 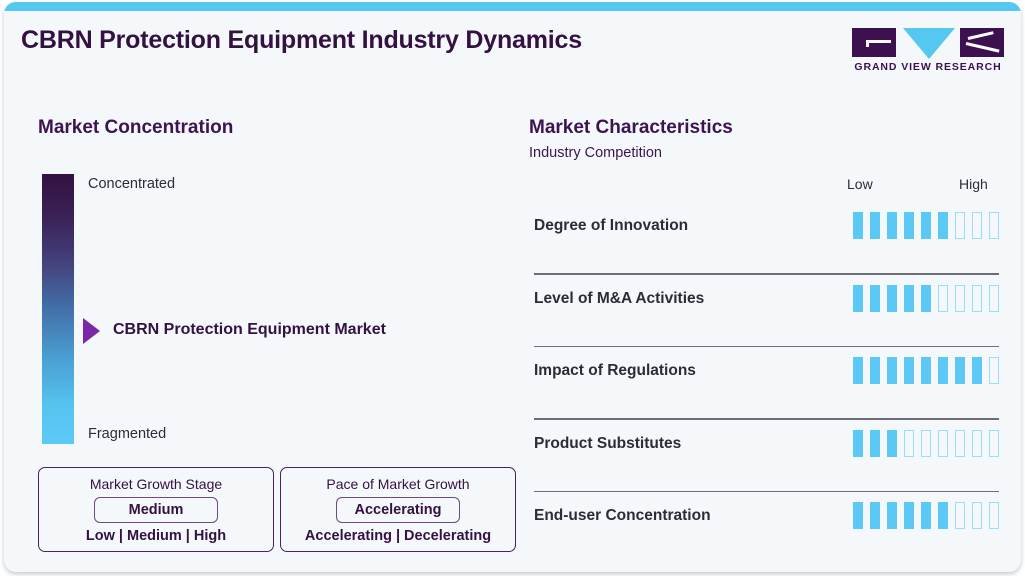 What do you see at coordinates (127, 434) in the screenshot?
I see `scale-label-fragmented: Fragmented` at bounding box center [127, 434].